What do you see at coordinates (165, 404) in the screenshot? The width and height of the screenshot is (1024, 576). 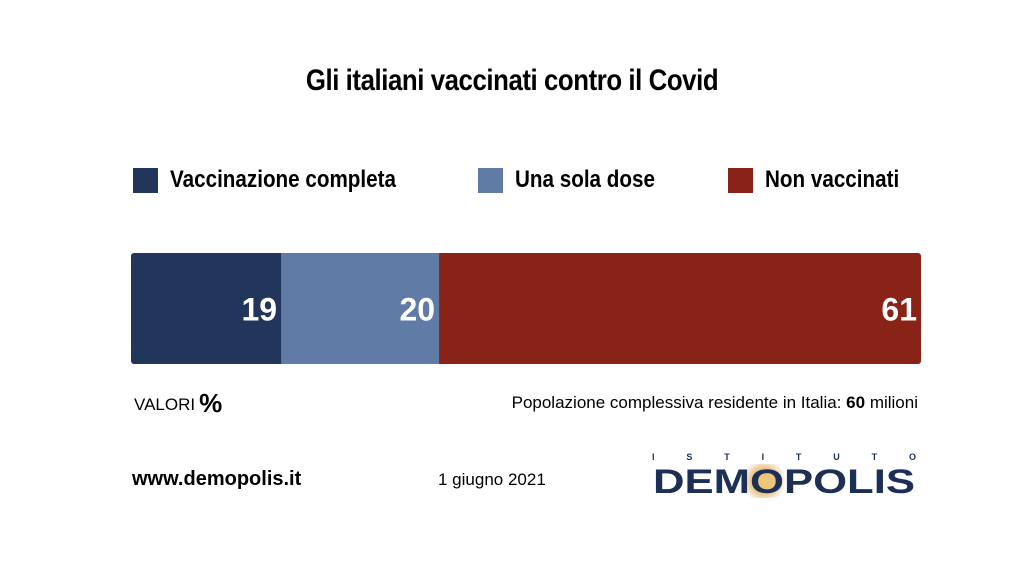 I see `valori-label: VALORI` at bounding box center [165, 404].